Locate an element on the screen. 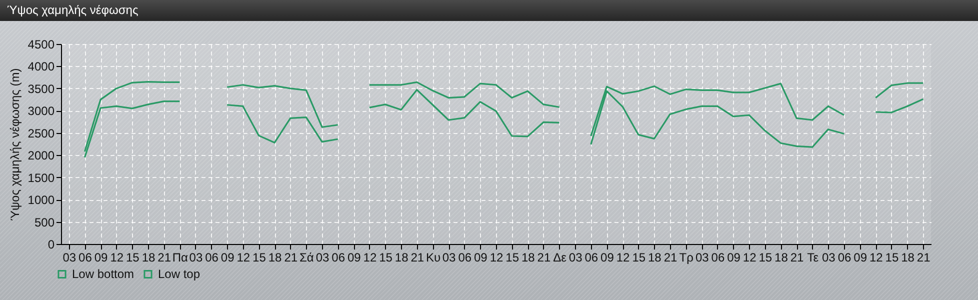 The image size is (978, 300). y-tick-label: 2000 is located at coordinates (41, 155).